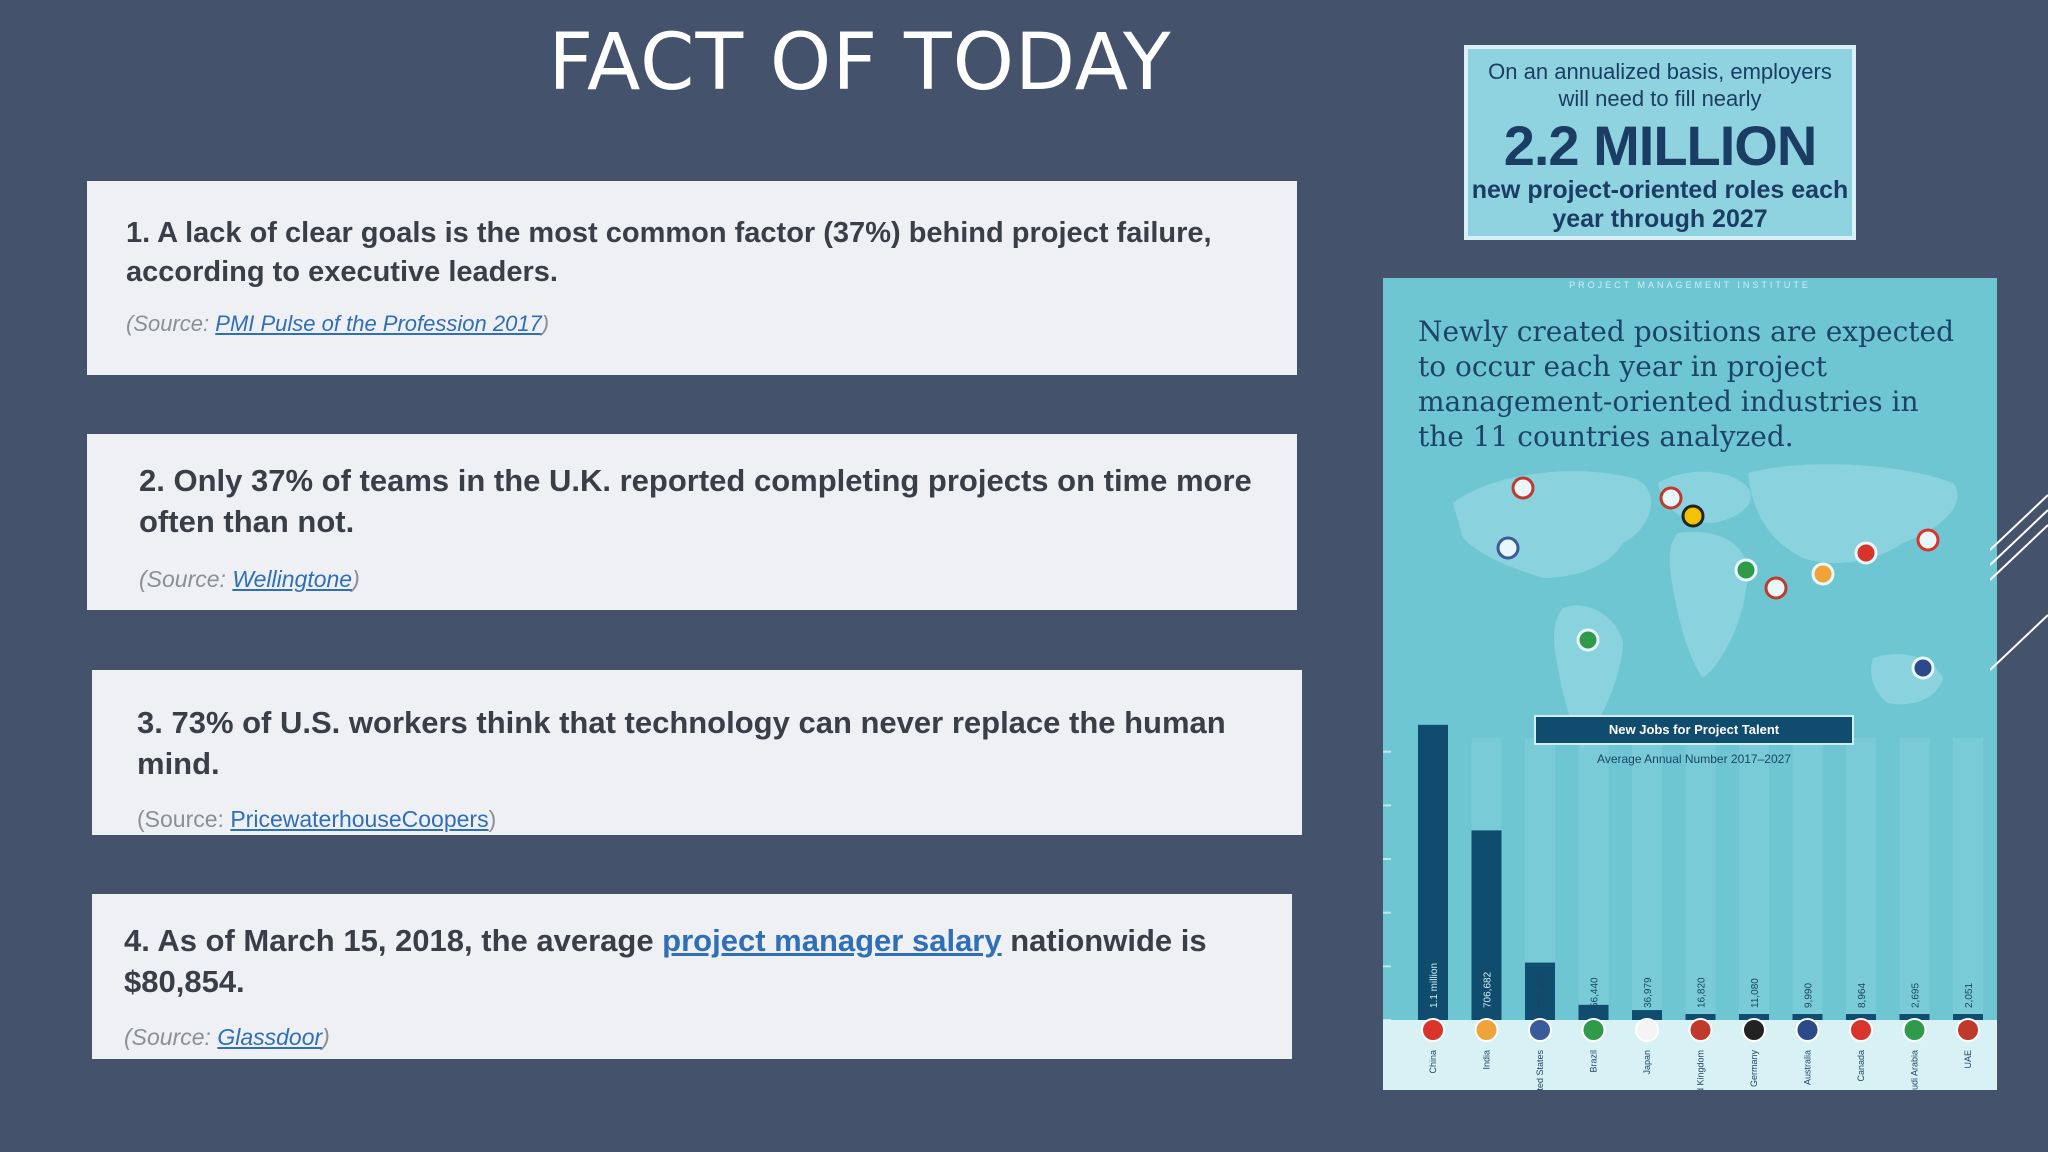 This screenshot has width=2048, height=1152. I want to click on decorative-lines, so click(2019, 582).